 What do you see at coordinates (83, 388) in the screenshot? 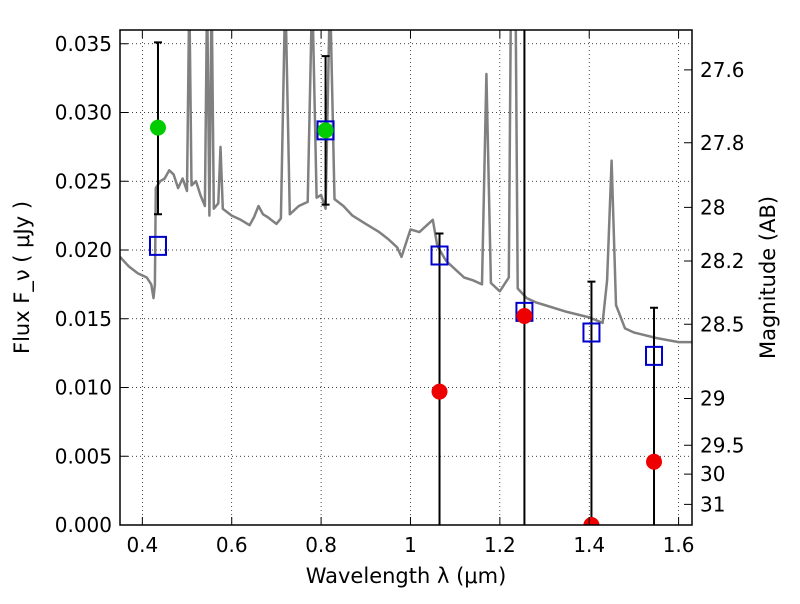
I see `y-tick-label: 0.010` at bounding box center [83, 388].